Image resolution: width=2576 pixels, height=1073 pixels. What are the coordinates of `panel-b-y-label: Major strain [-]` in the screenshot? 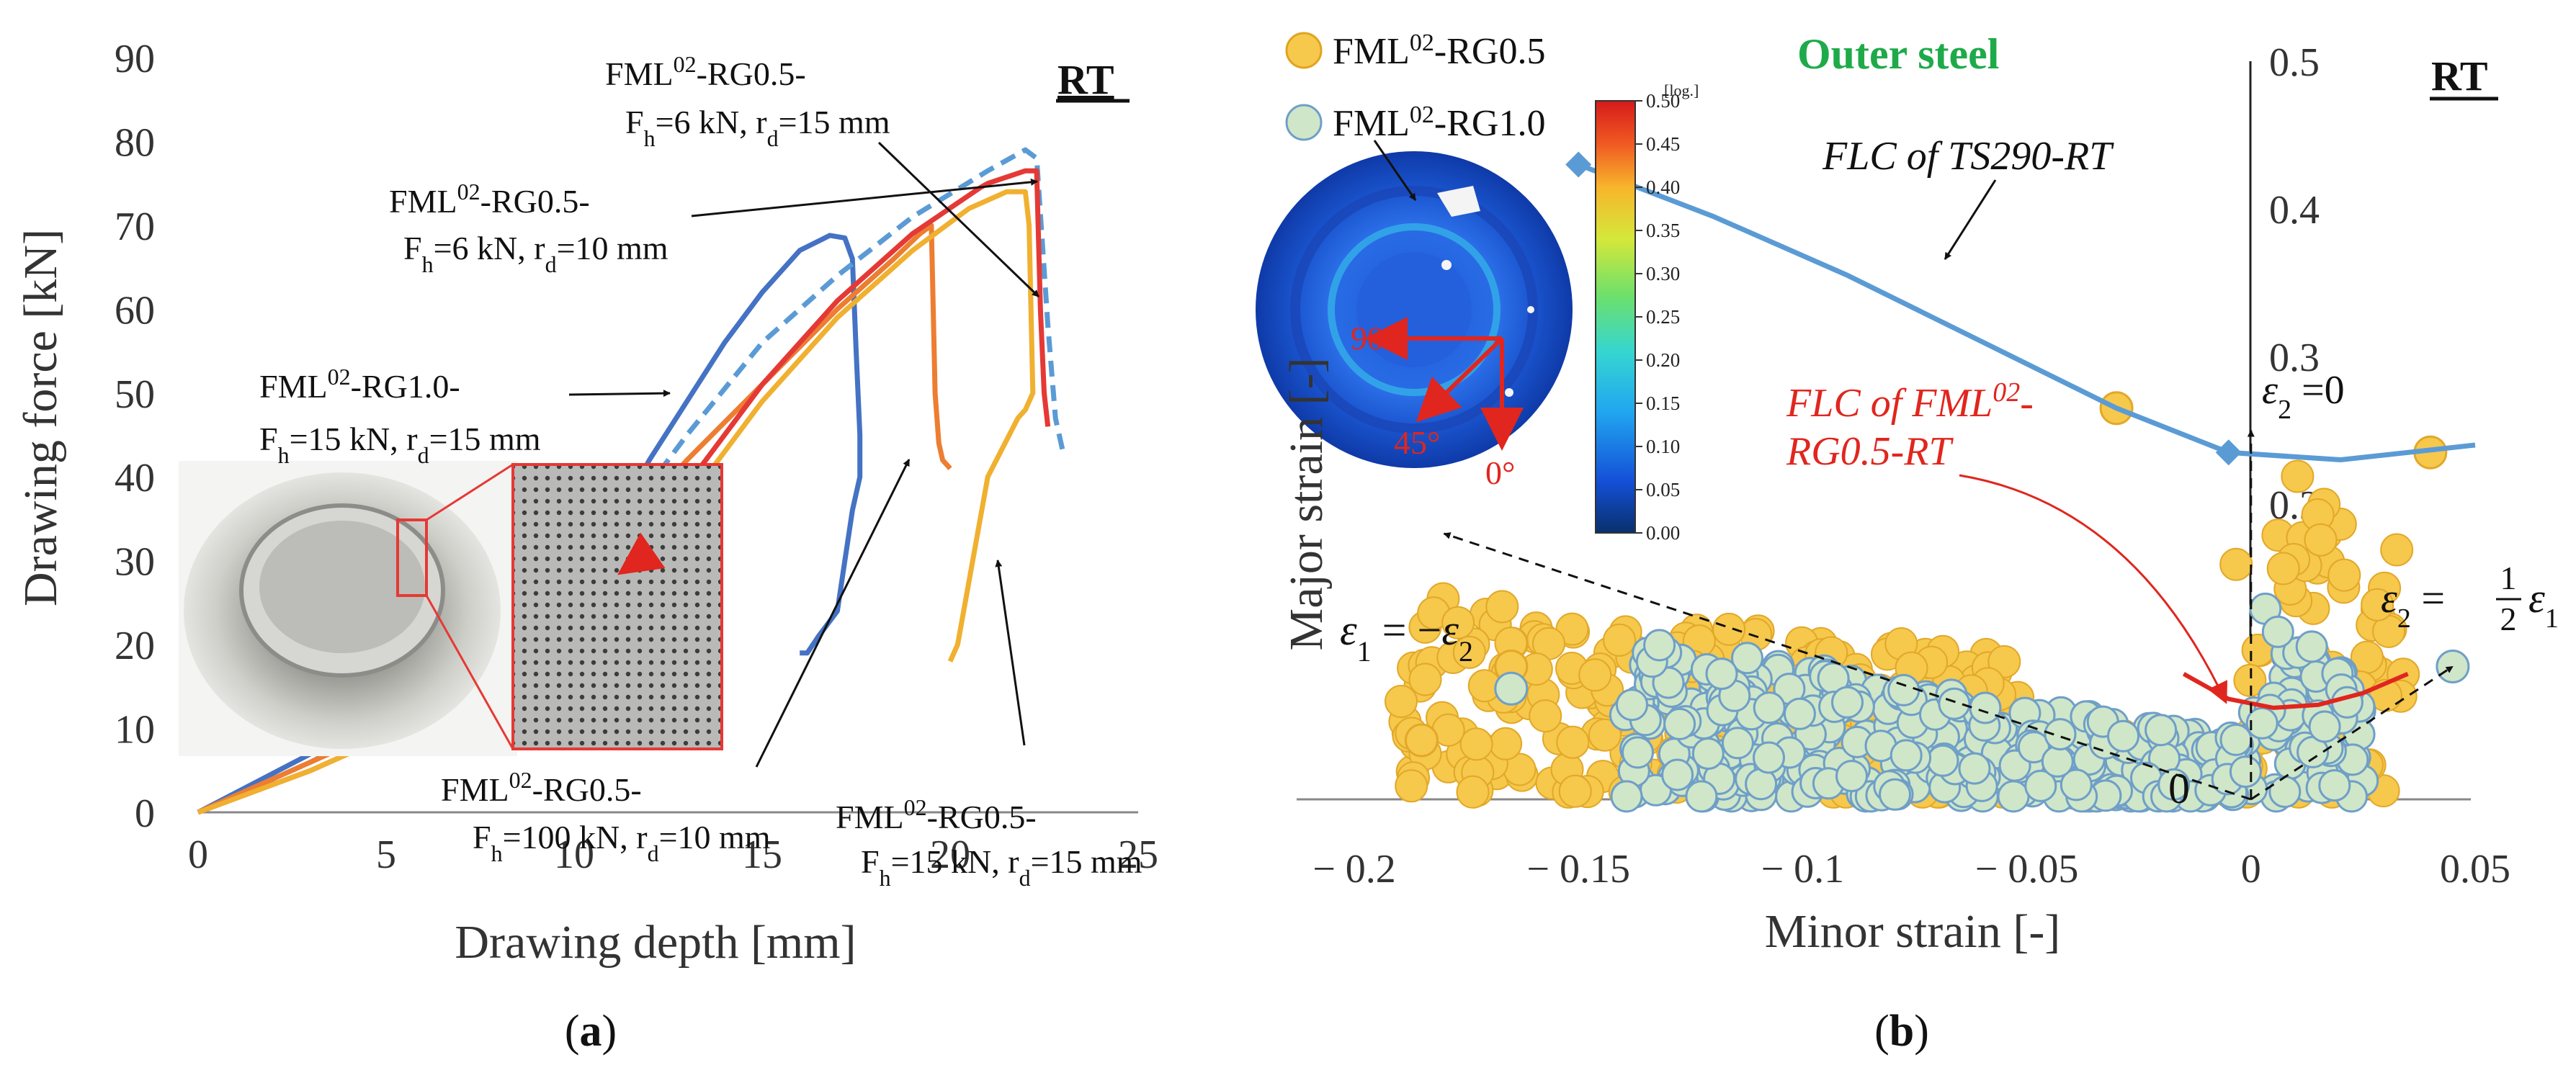 It's located at (1306, 504).